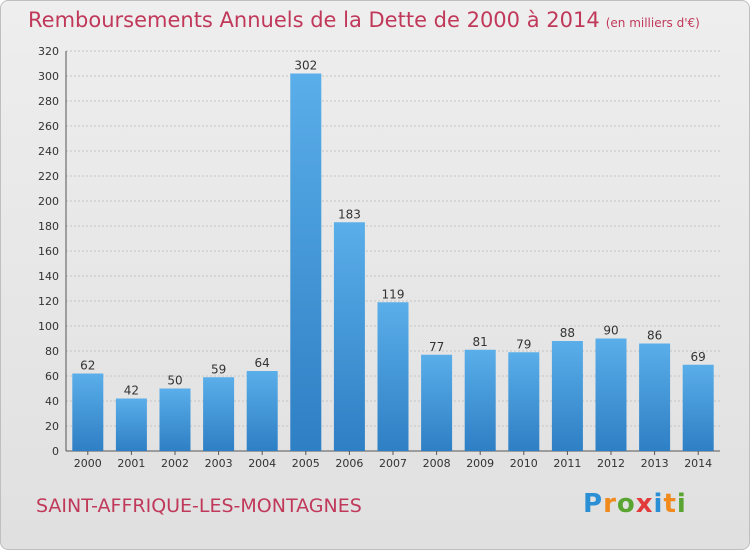 The height and width of the screenshot is (550, 750). I want to click on y-tick-label: 120, so click(48, 301).